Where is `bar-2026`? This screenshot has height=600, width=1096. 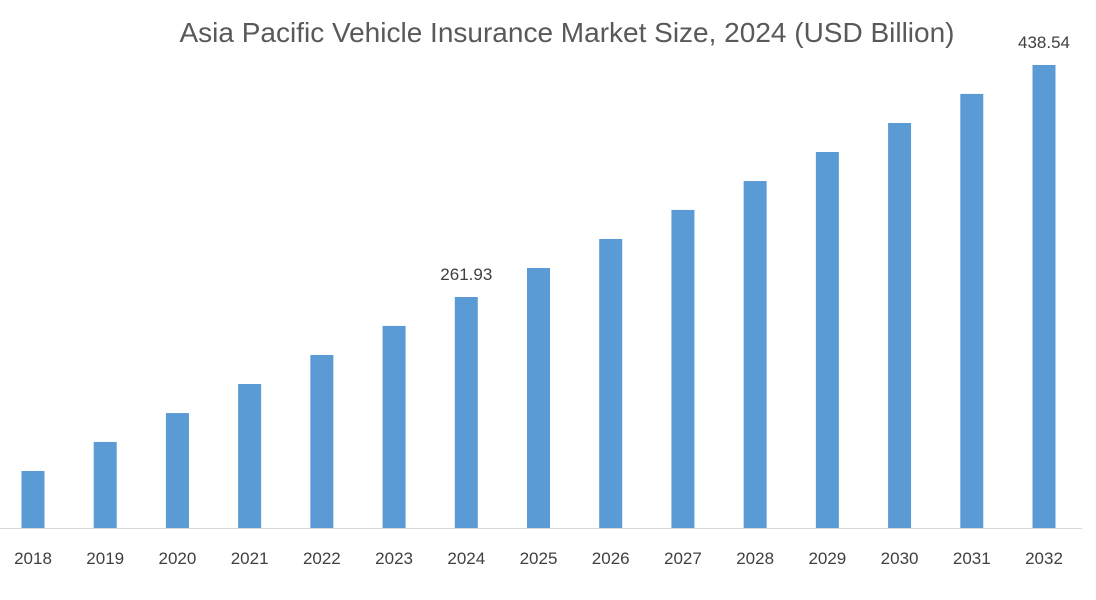
bar-2026 is located at coordinates (611, 383).